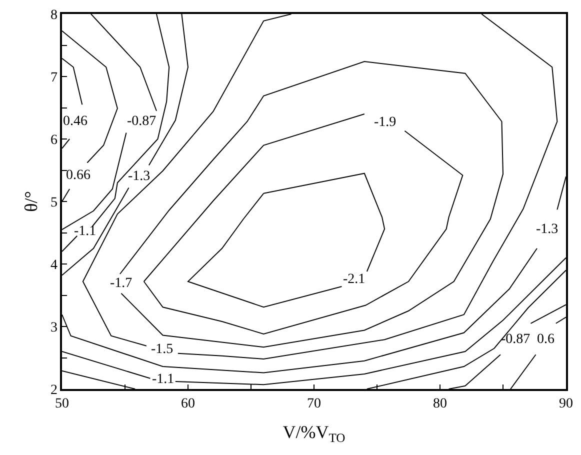 Image resolution: width=581 pixels, height=455 pixels. I want to click on y-tick-label: 4, so click(54, 265).